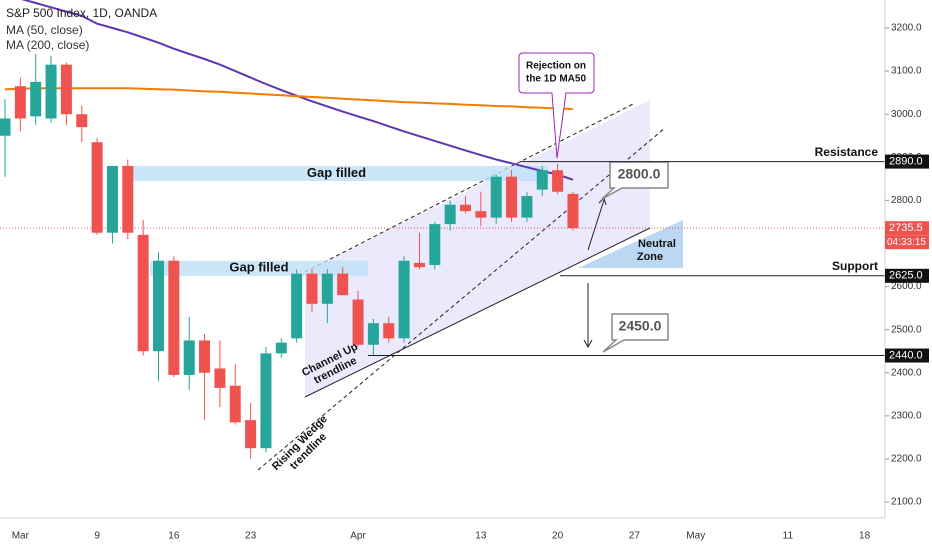 Image resolution: width=932 pixels, height=550 pixels. I want to click on y-tick-label: 2600.0, so click(906, 286).